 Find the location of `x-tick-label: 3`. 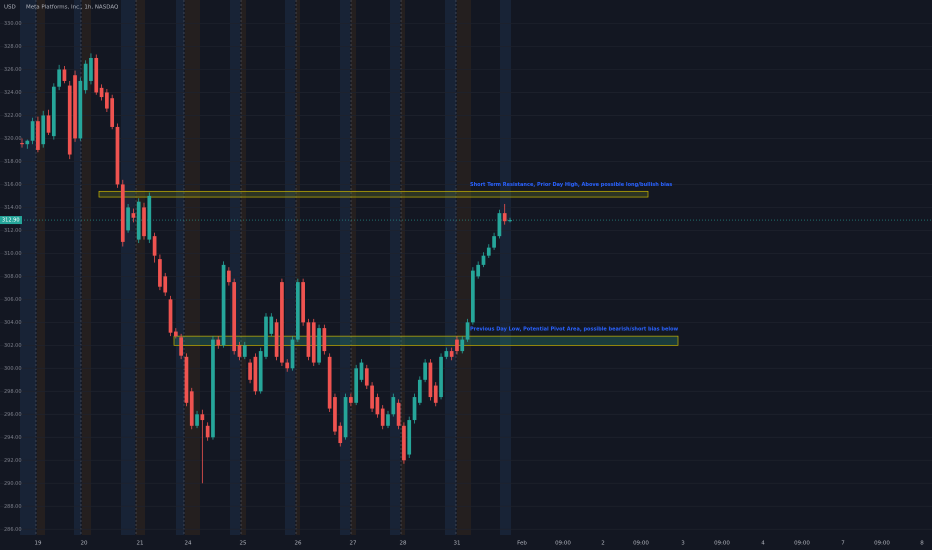

x-tick-label: 3 is located at coordinates (683, 544).